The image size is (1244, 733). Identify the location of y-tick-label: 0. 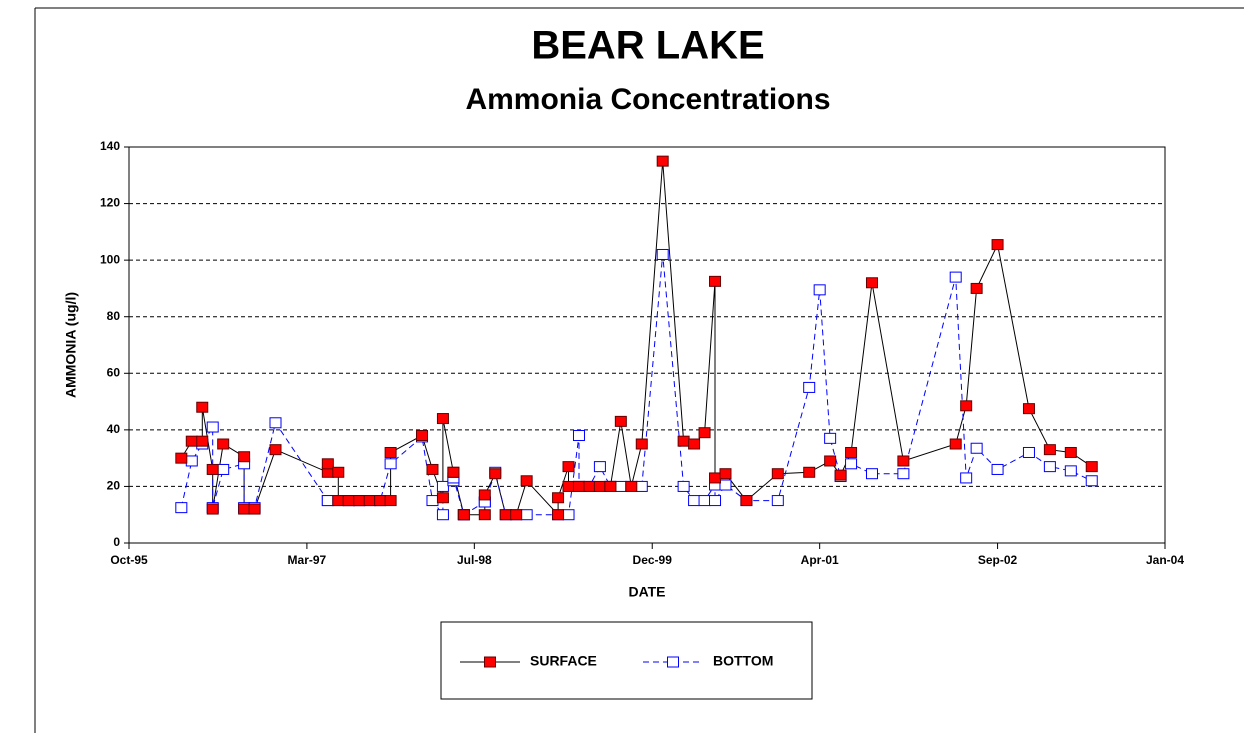
(116, 542).